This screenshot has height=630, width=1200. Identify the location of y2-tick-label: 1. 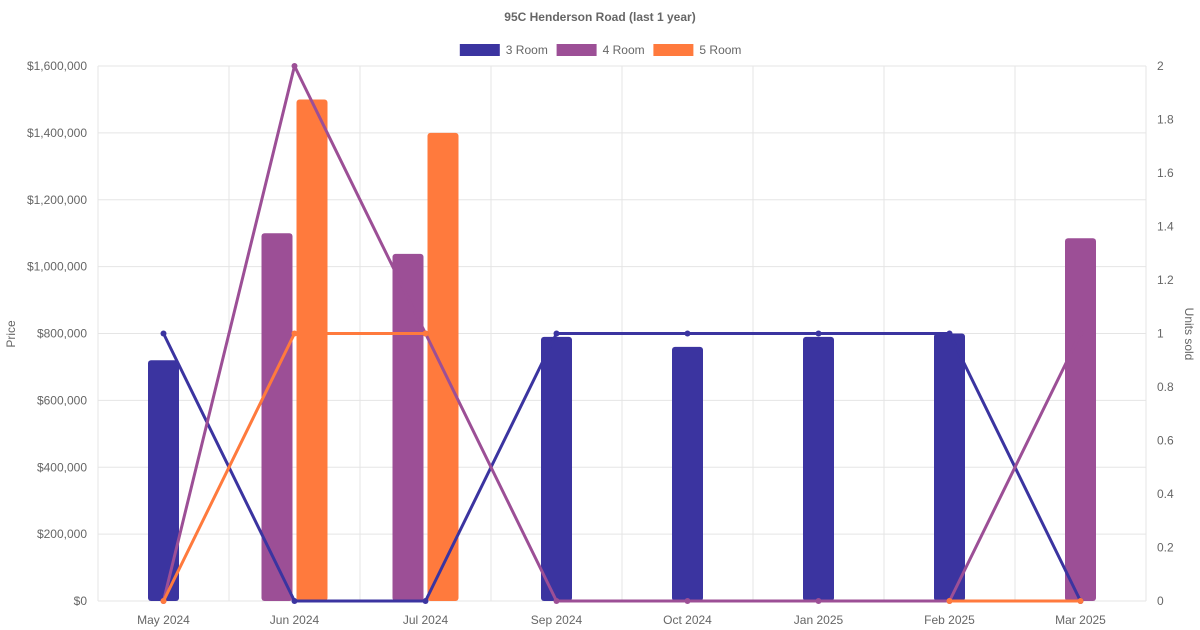
(1160, 334).